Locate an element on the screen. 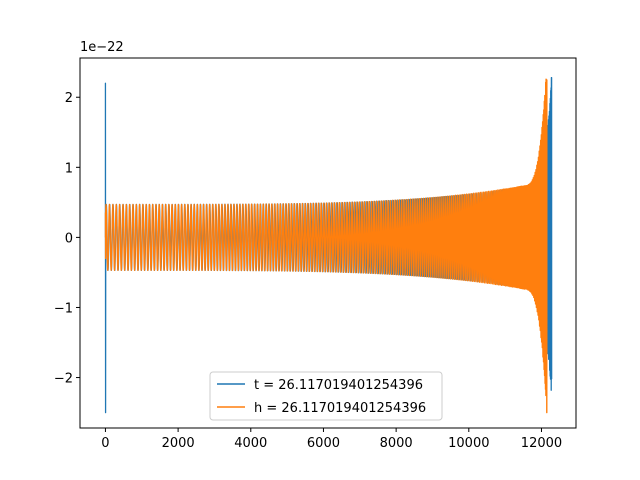 Image resolution: width=640 pixels, height=480 pixels. legend-label-t: t = 26.117019401254396 is located at coordinates (338, 385).